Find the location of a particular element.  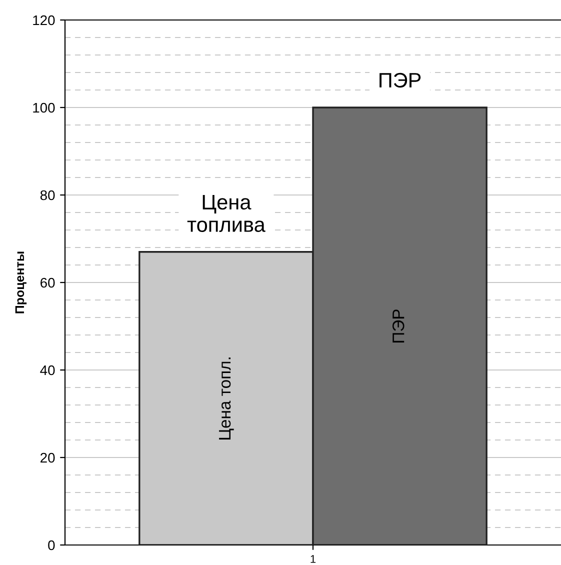

y-tick-label: 60 is located at coordinates (47, 283).